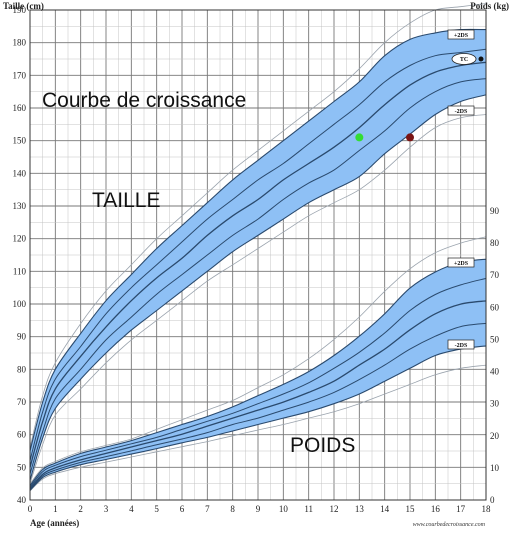 This screenshot has height=535, width=512. What do you see at coordinates (144, 100) in the screenshot?
I see `chart-title: Courbe de croissance` at bounding box center [144, 100].